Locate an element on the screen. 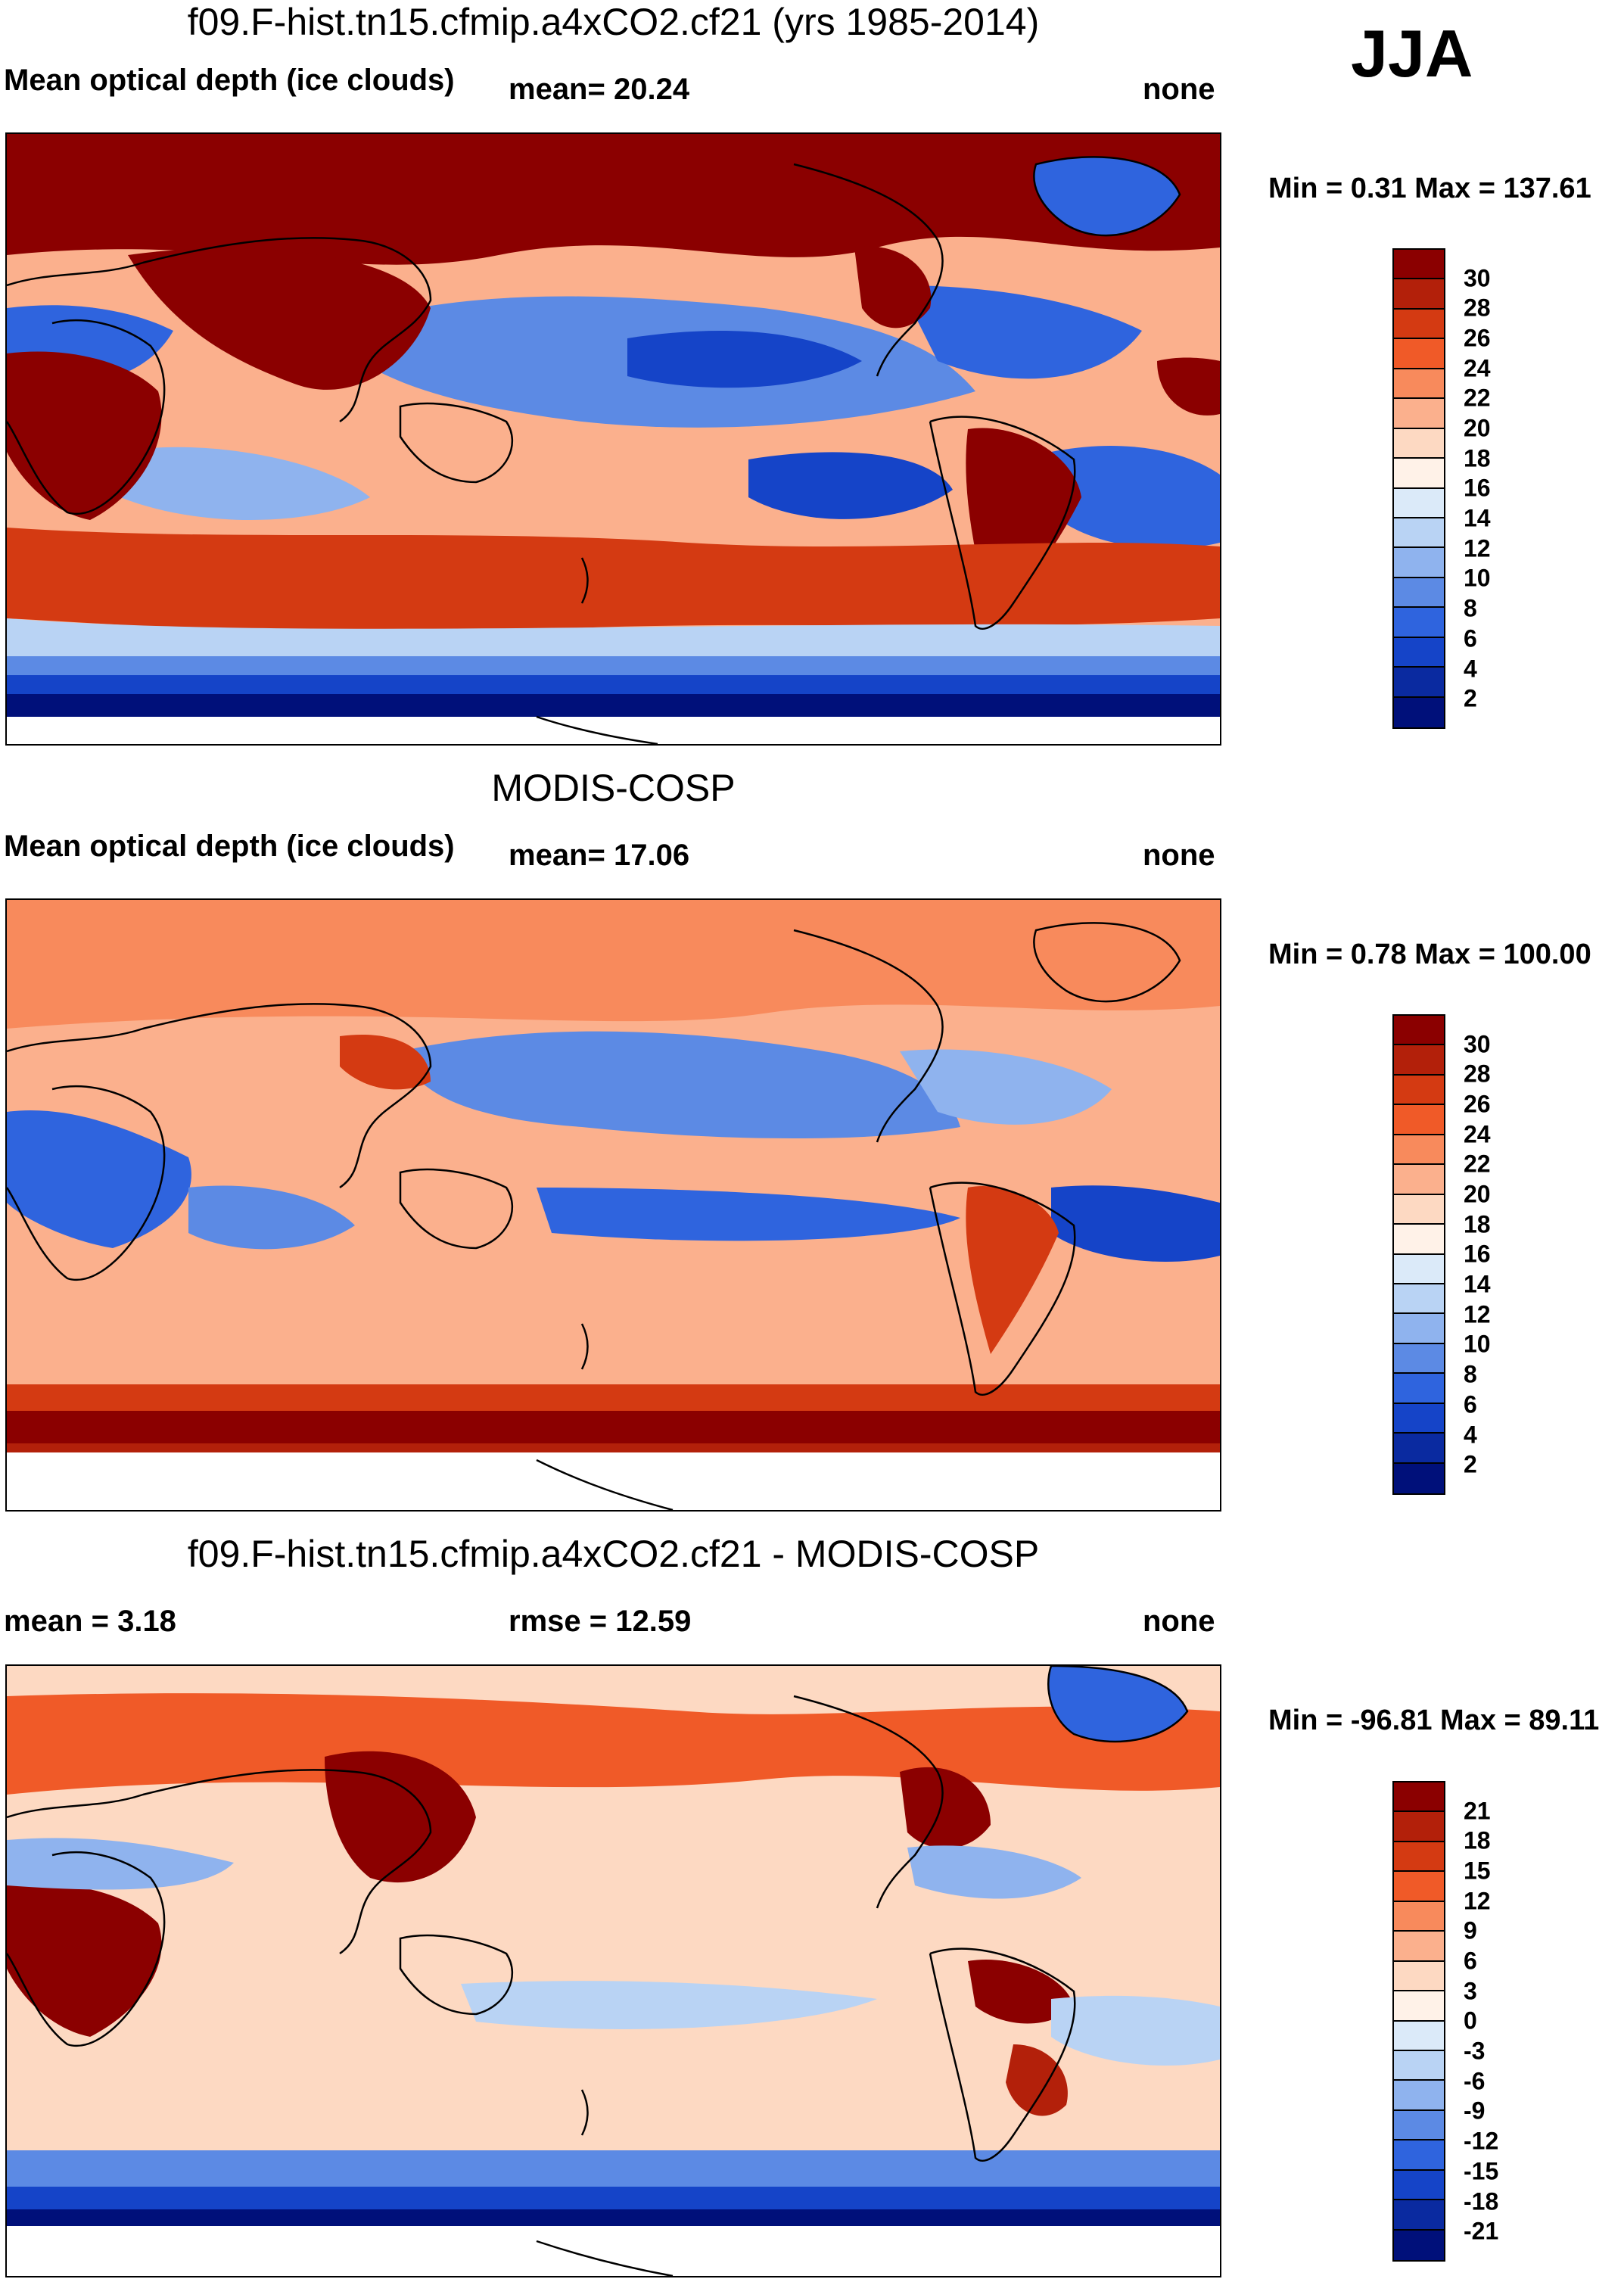 The width and height of the screenshot is (1624, 2279). colorbar-tick-label: -6 is located at coordinates (1475, 2081).